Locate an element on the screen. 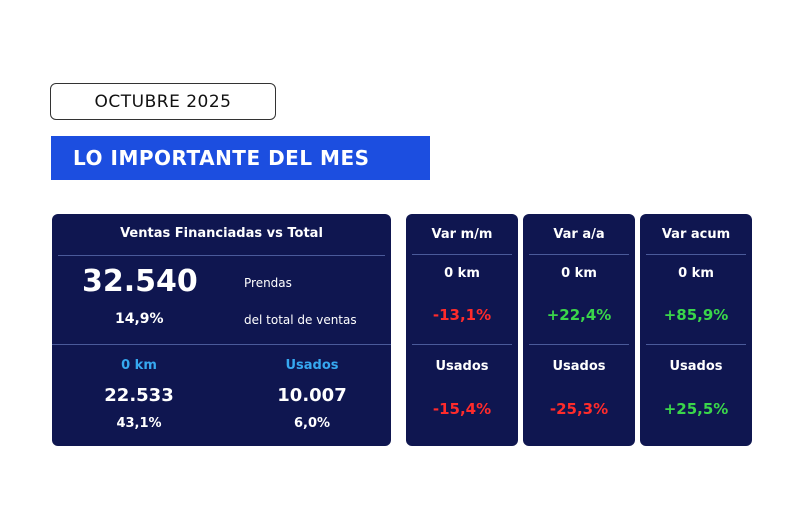  var-acum-panel: Var acum 0 km +85,9% Usados +25,5% is located at coordinates (696, 330).